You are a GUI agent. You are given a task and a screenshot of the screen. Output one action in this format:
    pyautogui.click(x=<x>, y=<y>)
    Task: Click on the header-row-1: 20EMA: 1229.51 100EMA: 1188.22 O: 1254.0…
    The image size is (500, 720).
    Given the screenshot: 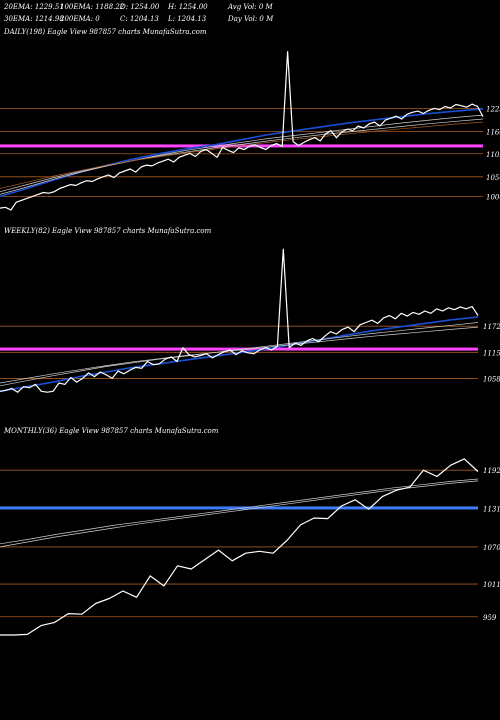 What is the action you would take?
    pyautogui.click(x=138, y=7)
    